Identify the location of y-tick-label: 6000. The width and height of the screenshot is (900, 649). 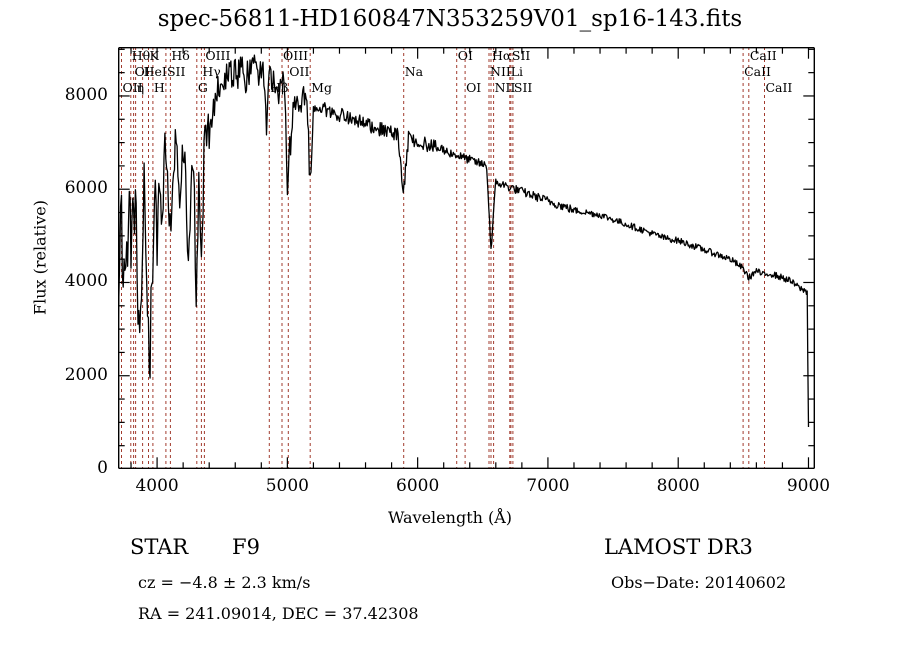
(86, 188).